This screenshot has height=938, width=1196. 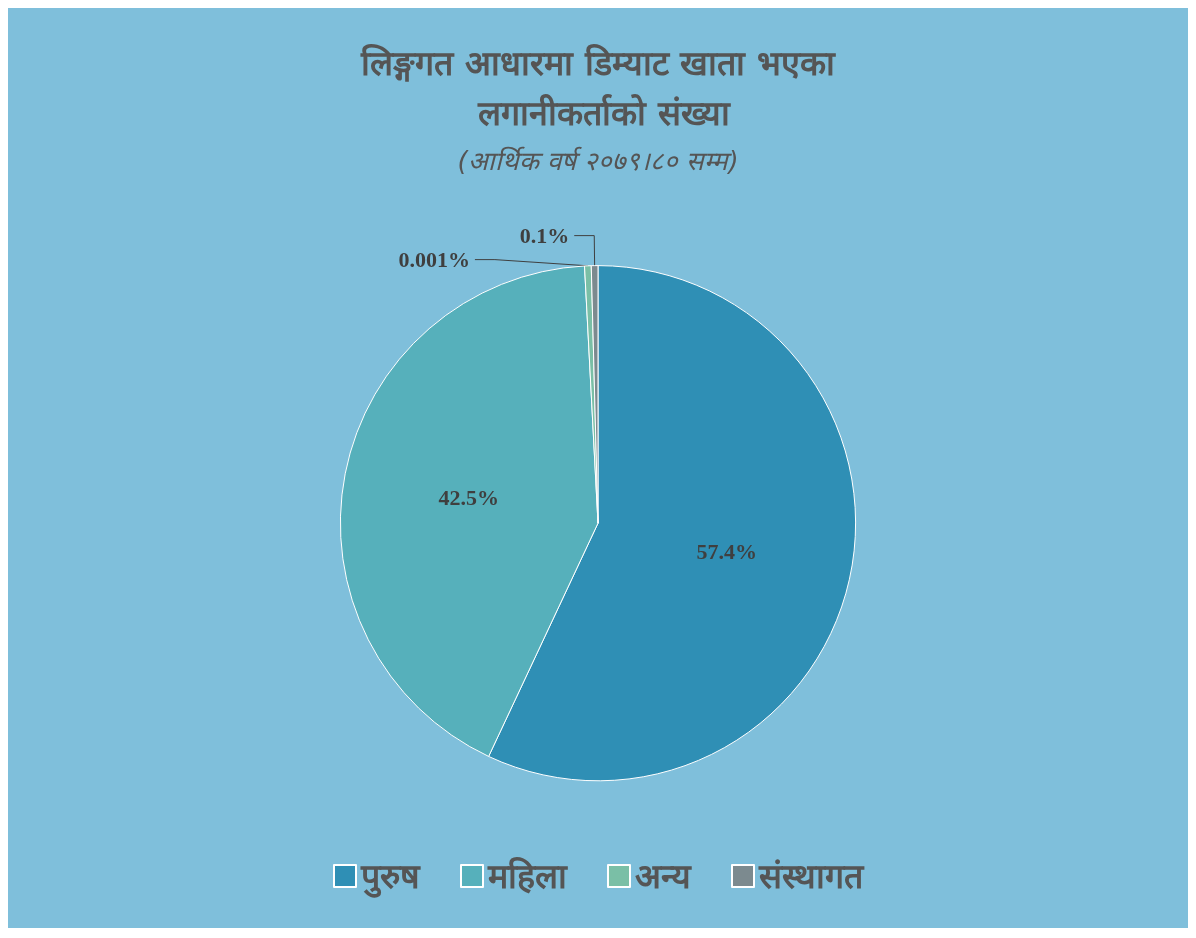 I want to click on legend-label: संस्थागत, so click(x=811, y=876).